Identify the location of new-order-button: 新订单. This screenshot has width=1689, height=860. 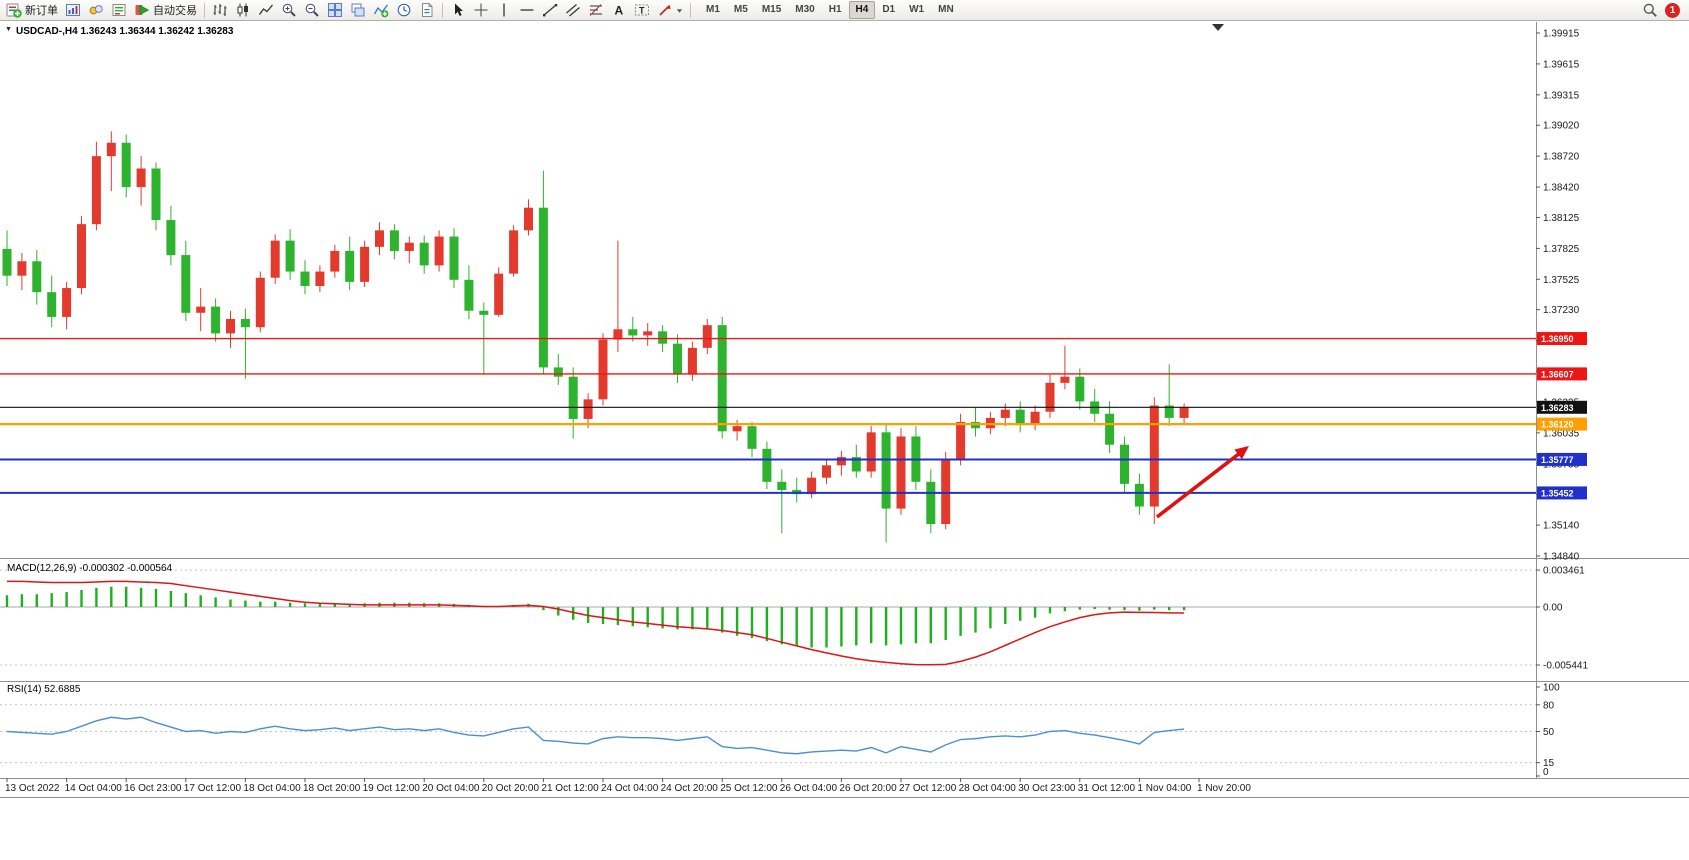
(32, 10).